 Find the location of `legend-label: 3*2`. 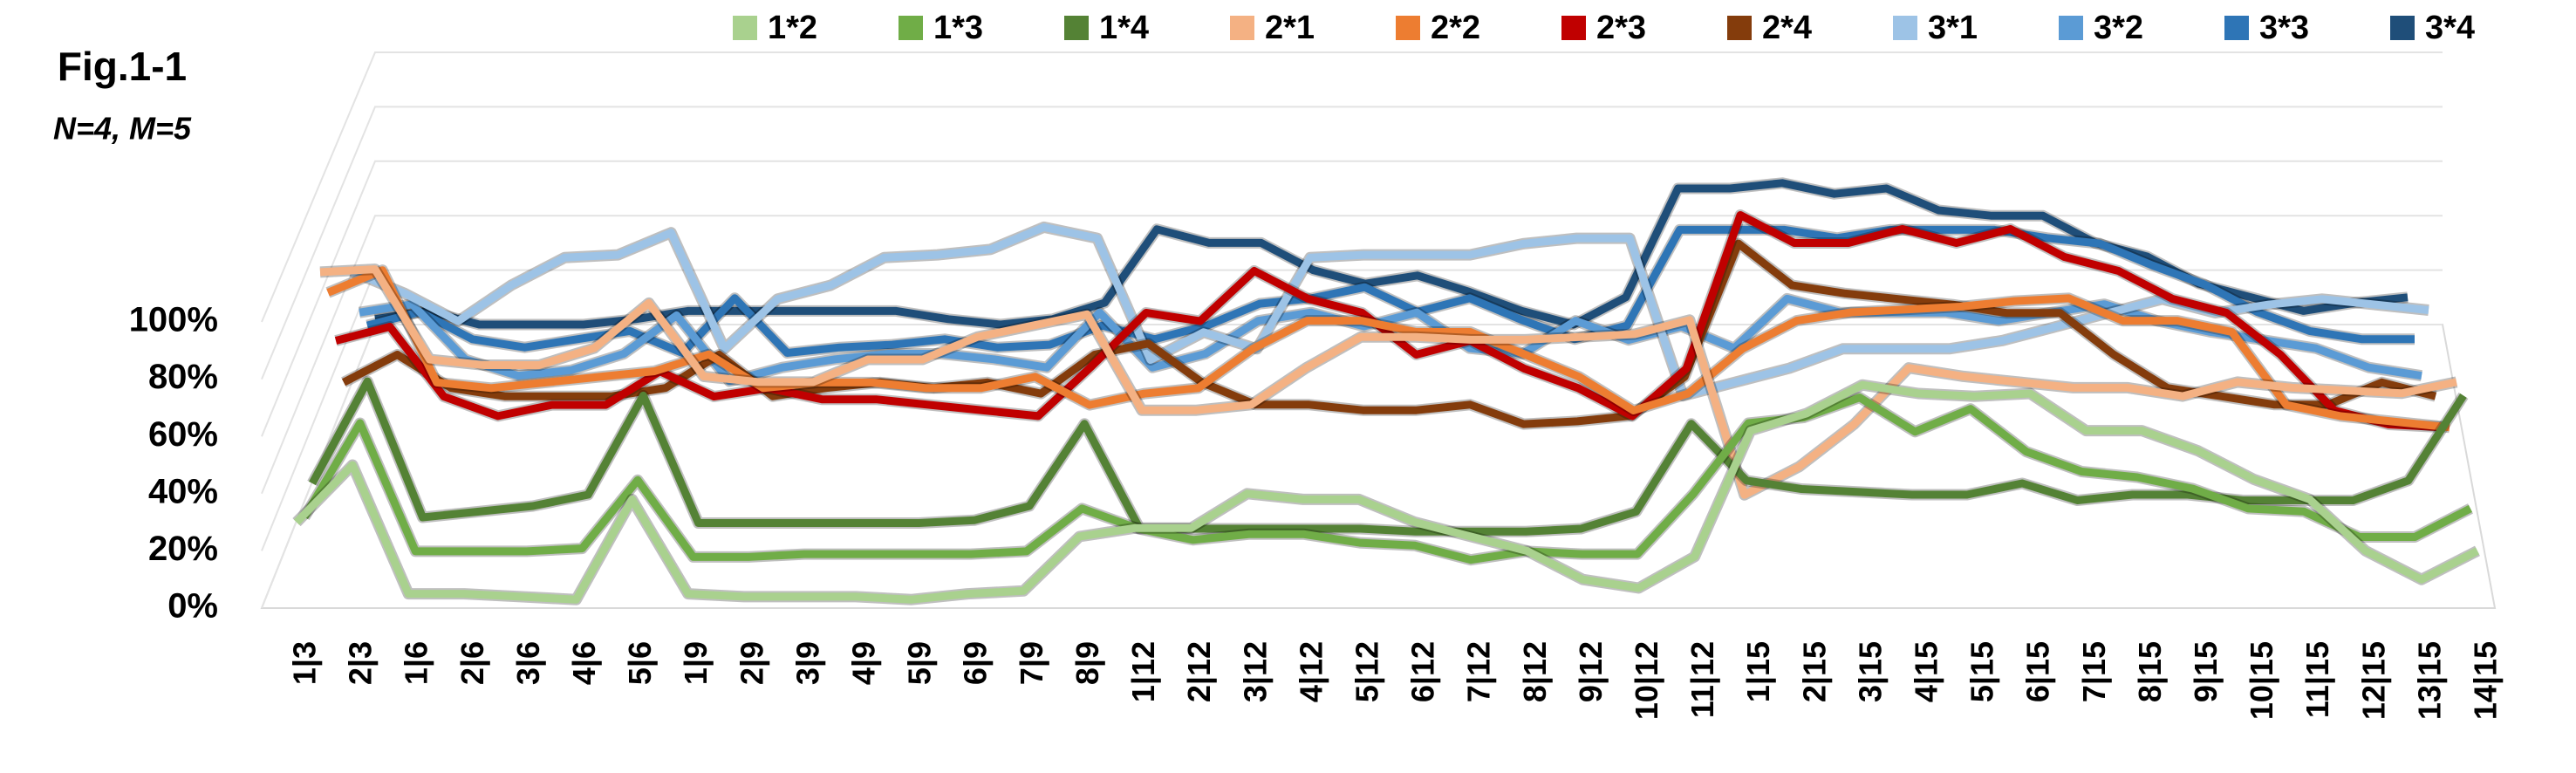

legend-label: 3*2 is located at coordinates (2118, 28).